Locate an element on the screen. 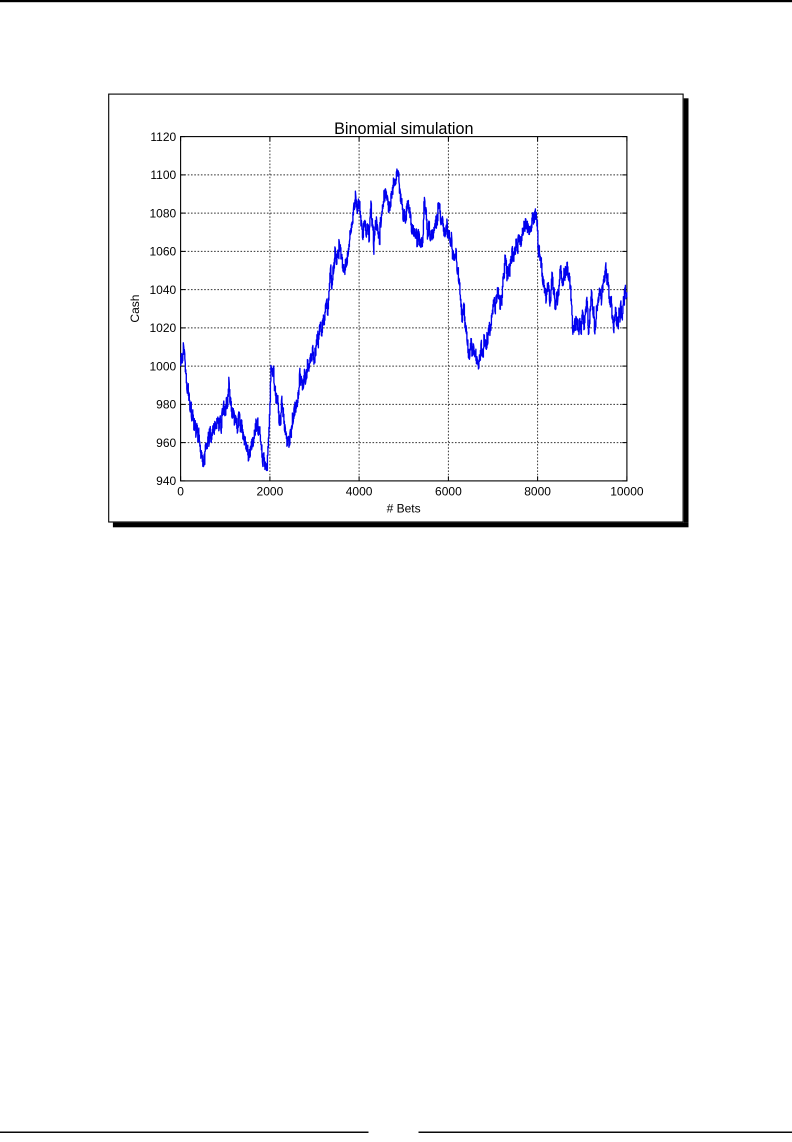 The width and height of the screenshot is (792, 1142). svg-text: 6000 is located at coordinates (448, 492).